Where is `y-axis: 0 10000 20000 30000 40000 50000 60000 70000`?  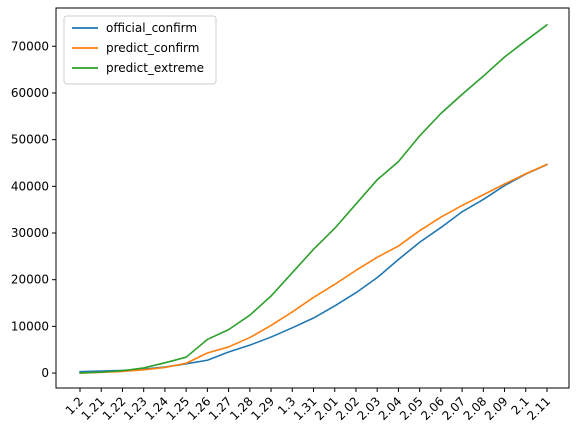
y-axis: 0 10000 20000 30000 40000 50000 60000 70000 is located at coordinates (33, 209).